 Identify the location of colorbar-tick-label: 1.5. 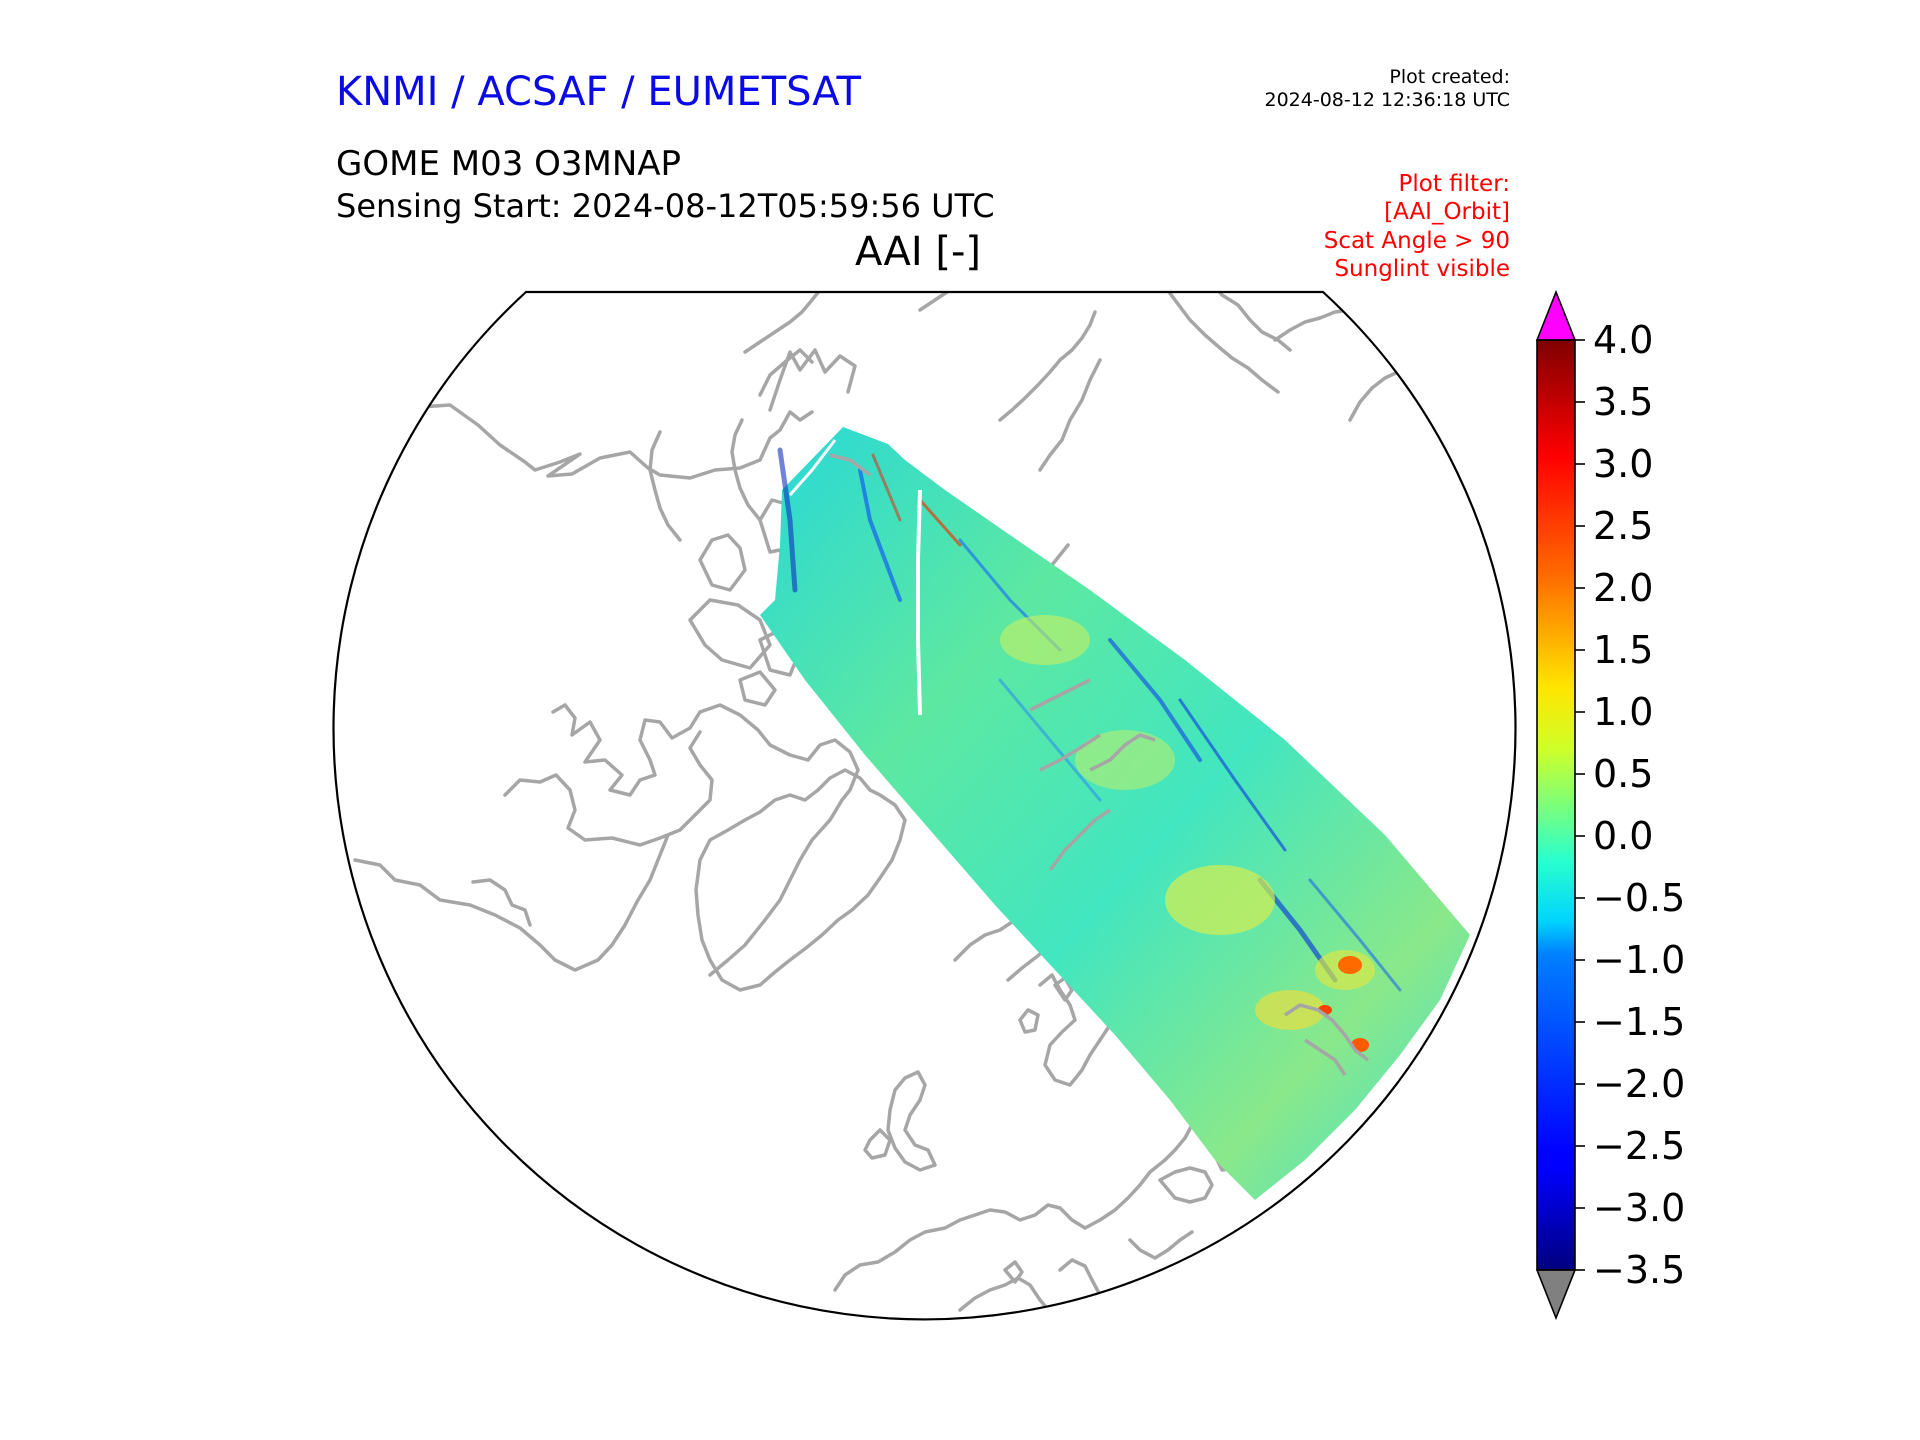
(1623, 650).